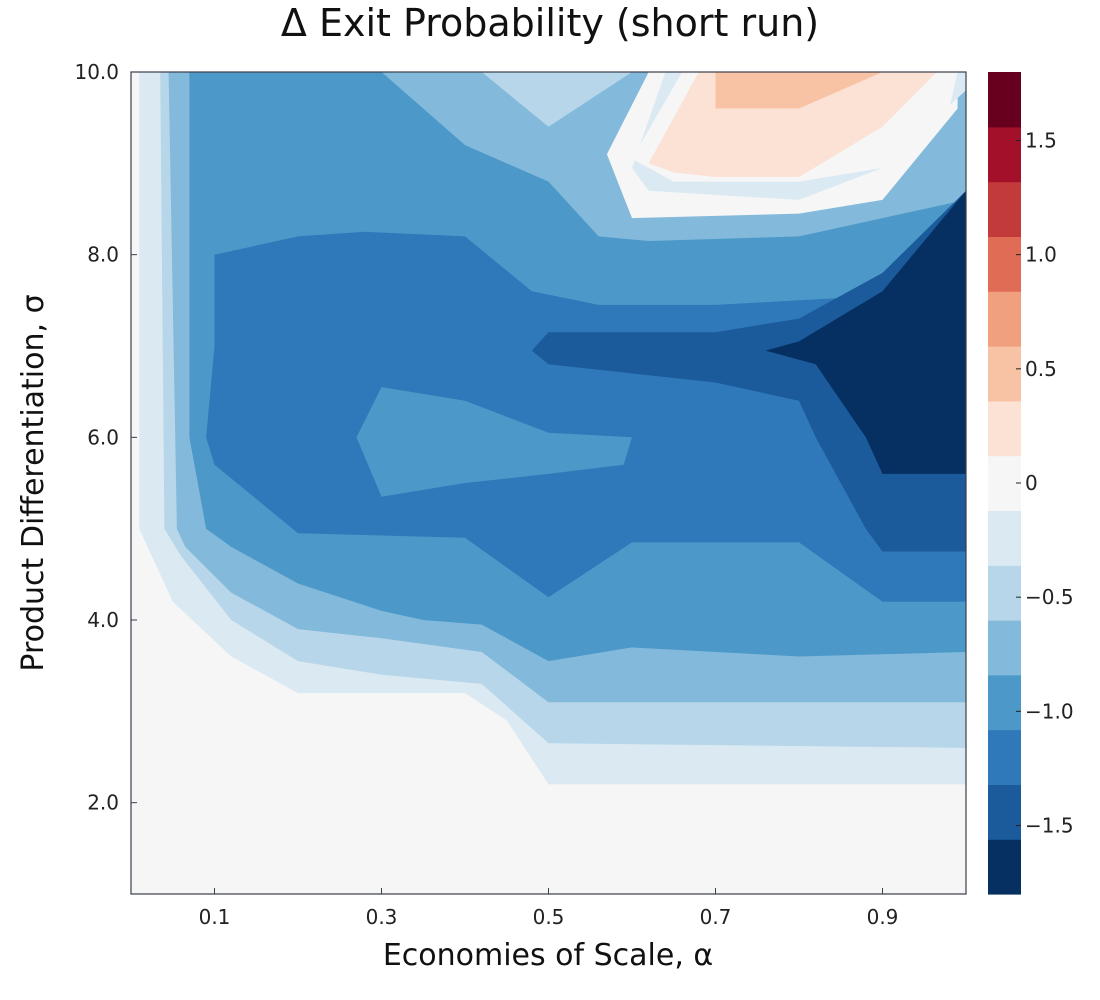 This screenshot has width=1100, height=1000. Describe the element at coordinates (550, 23) in the screenshot. I see `chart-title: Δ Exit Probability (short run)` at that location.